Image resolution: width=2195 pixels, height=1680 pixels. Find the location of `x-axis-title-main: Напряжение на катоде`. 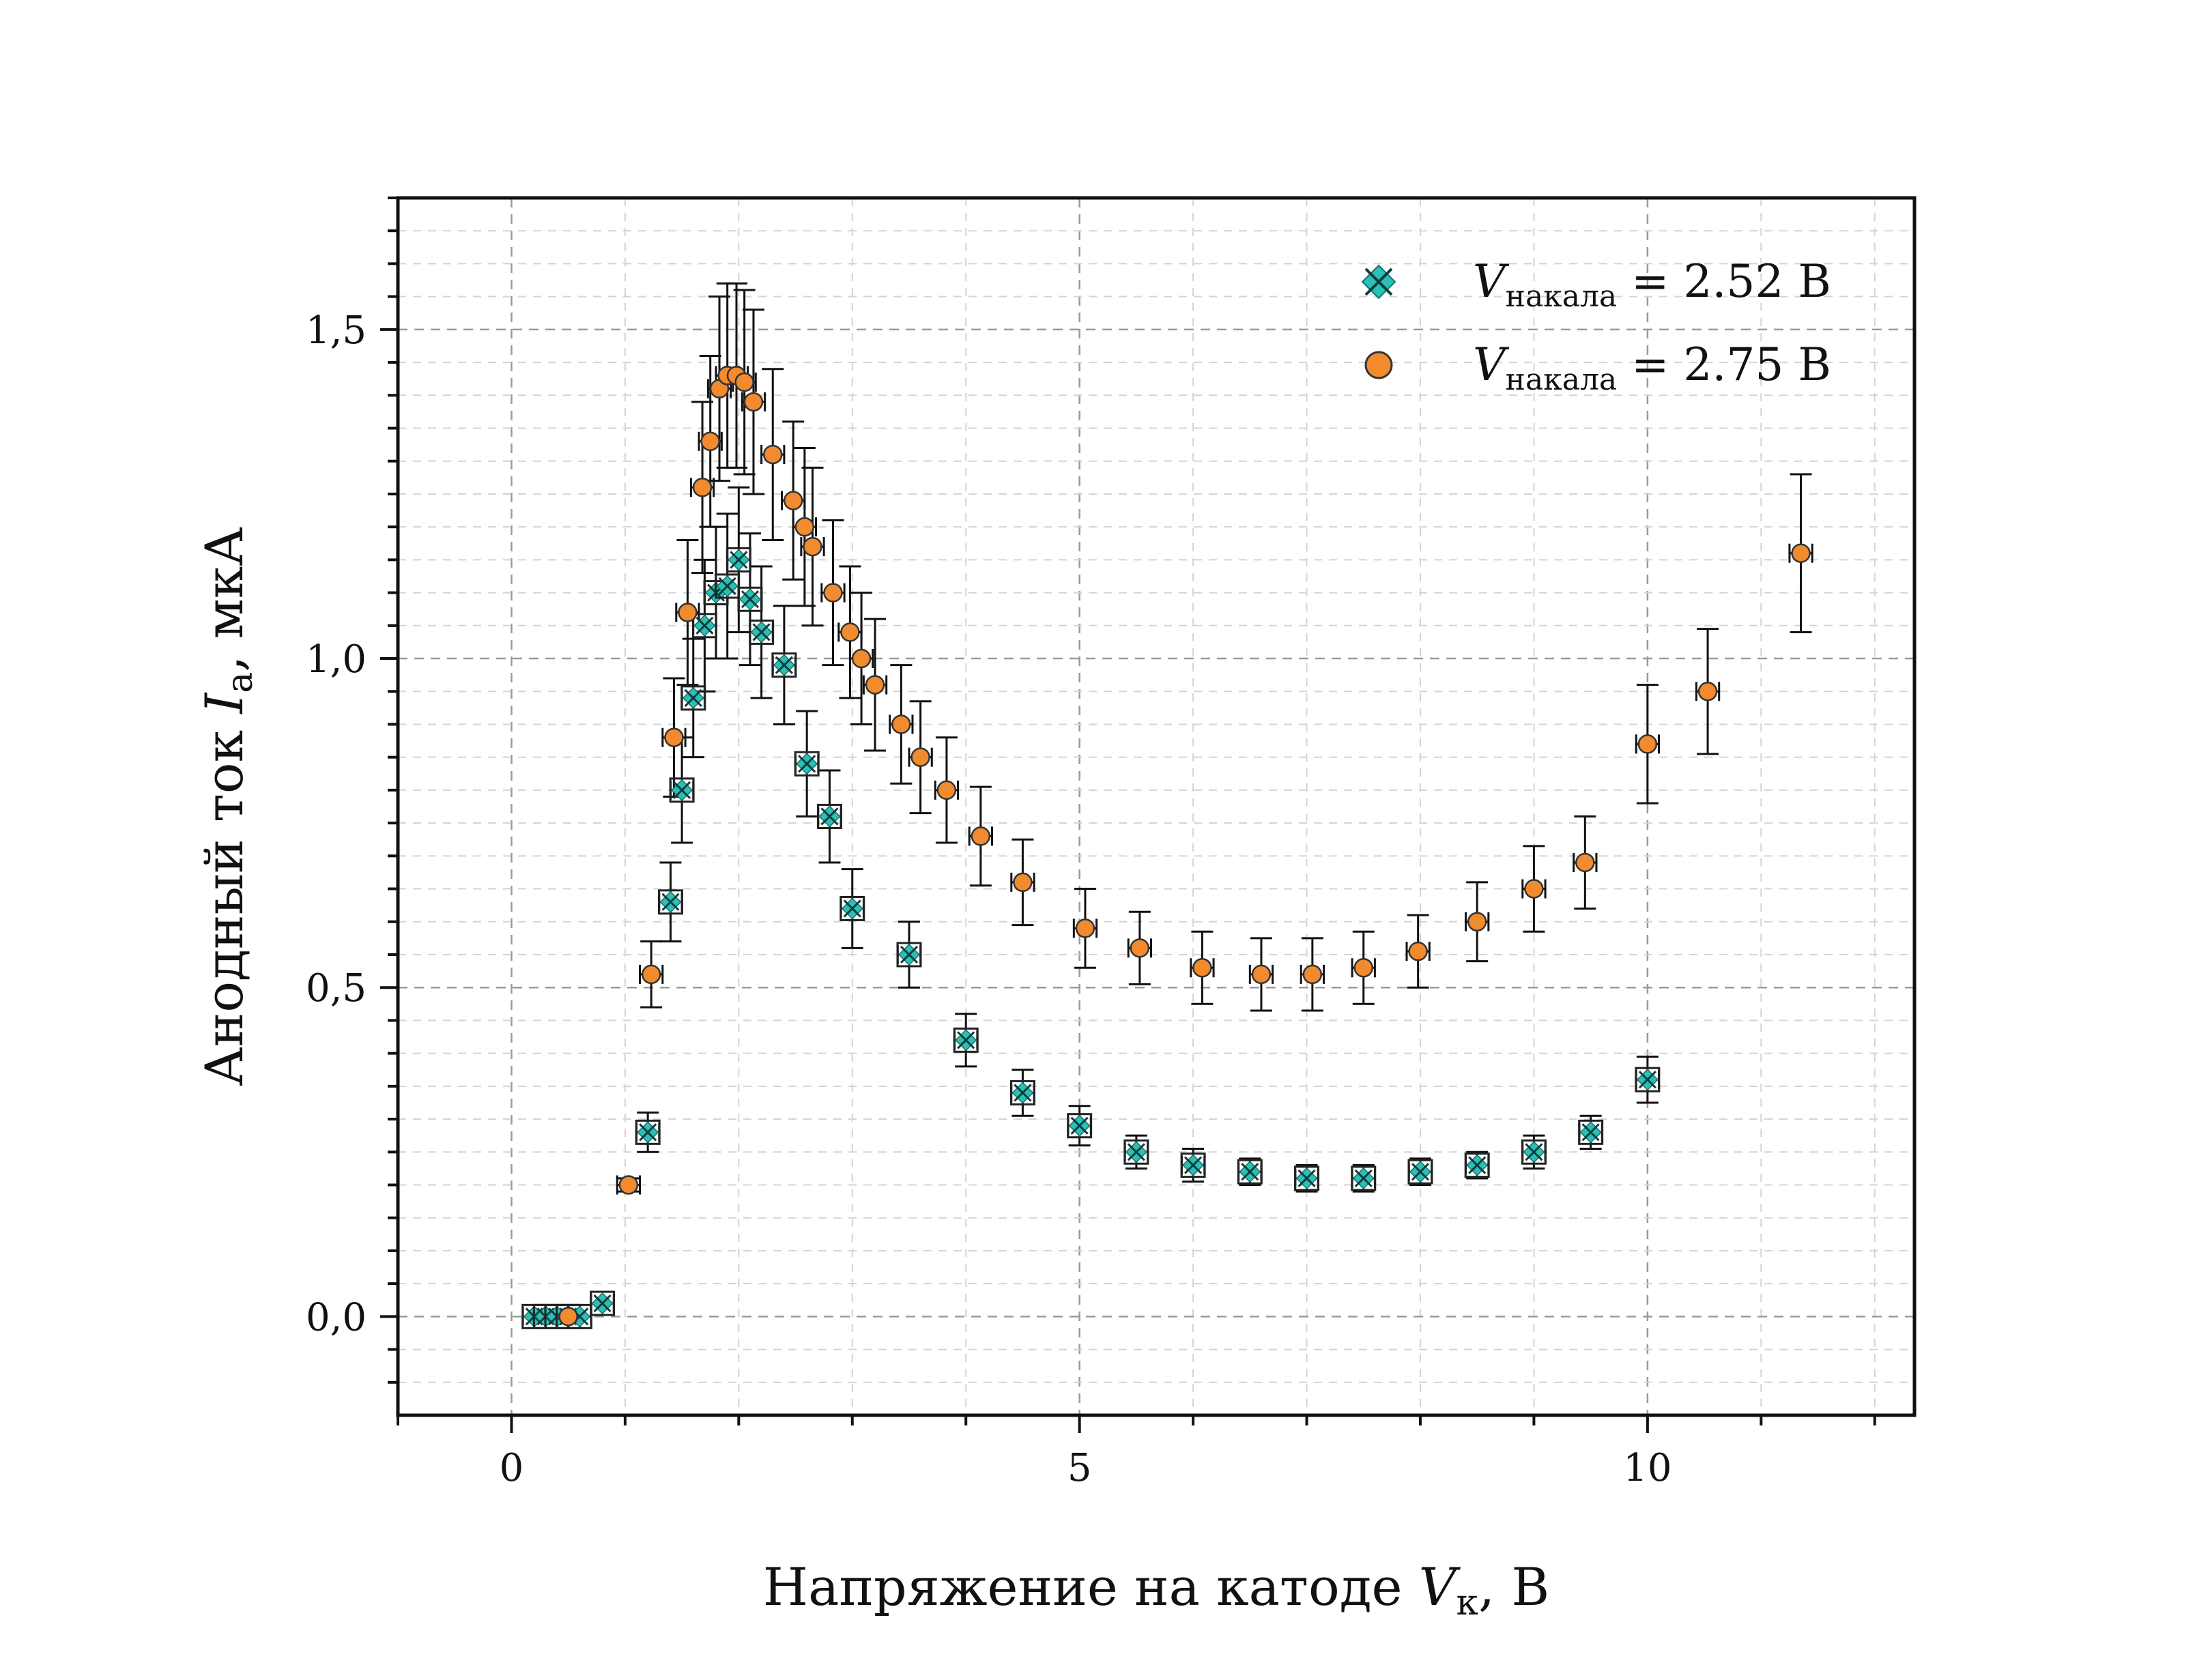

x-axis-title-main: Напряжение на катоде is located at coordinates (1091, 1586).